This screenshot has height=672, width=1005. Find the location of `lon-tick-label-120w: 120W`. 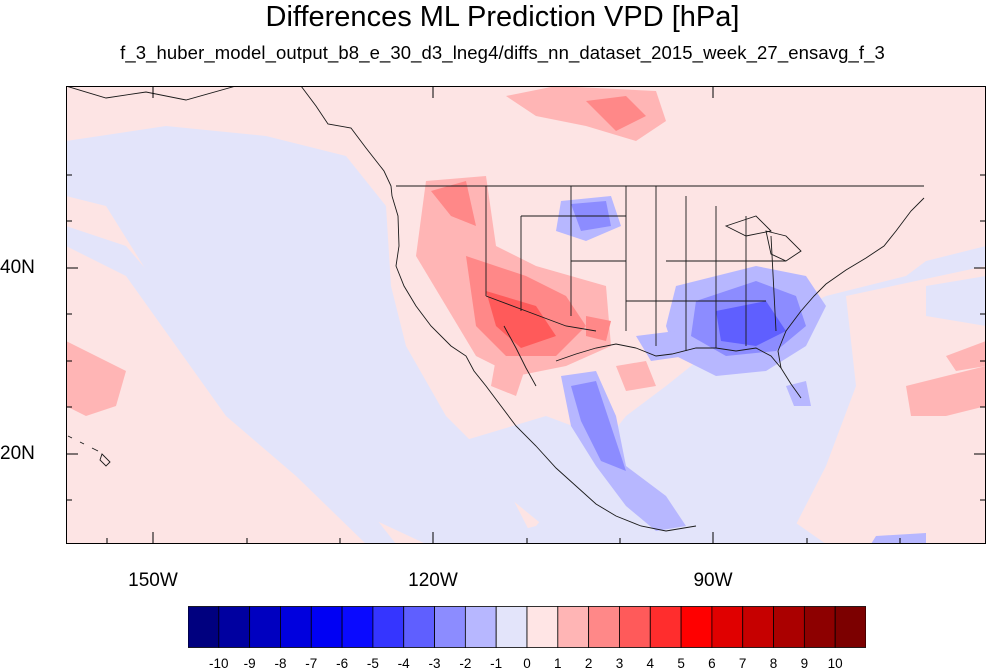

lon-tick-label-120w: 120W is located at coordinates (433, 580).